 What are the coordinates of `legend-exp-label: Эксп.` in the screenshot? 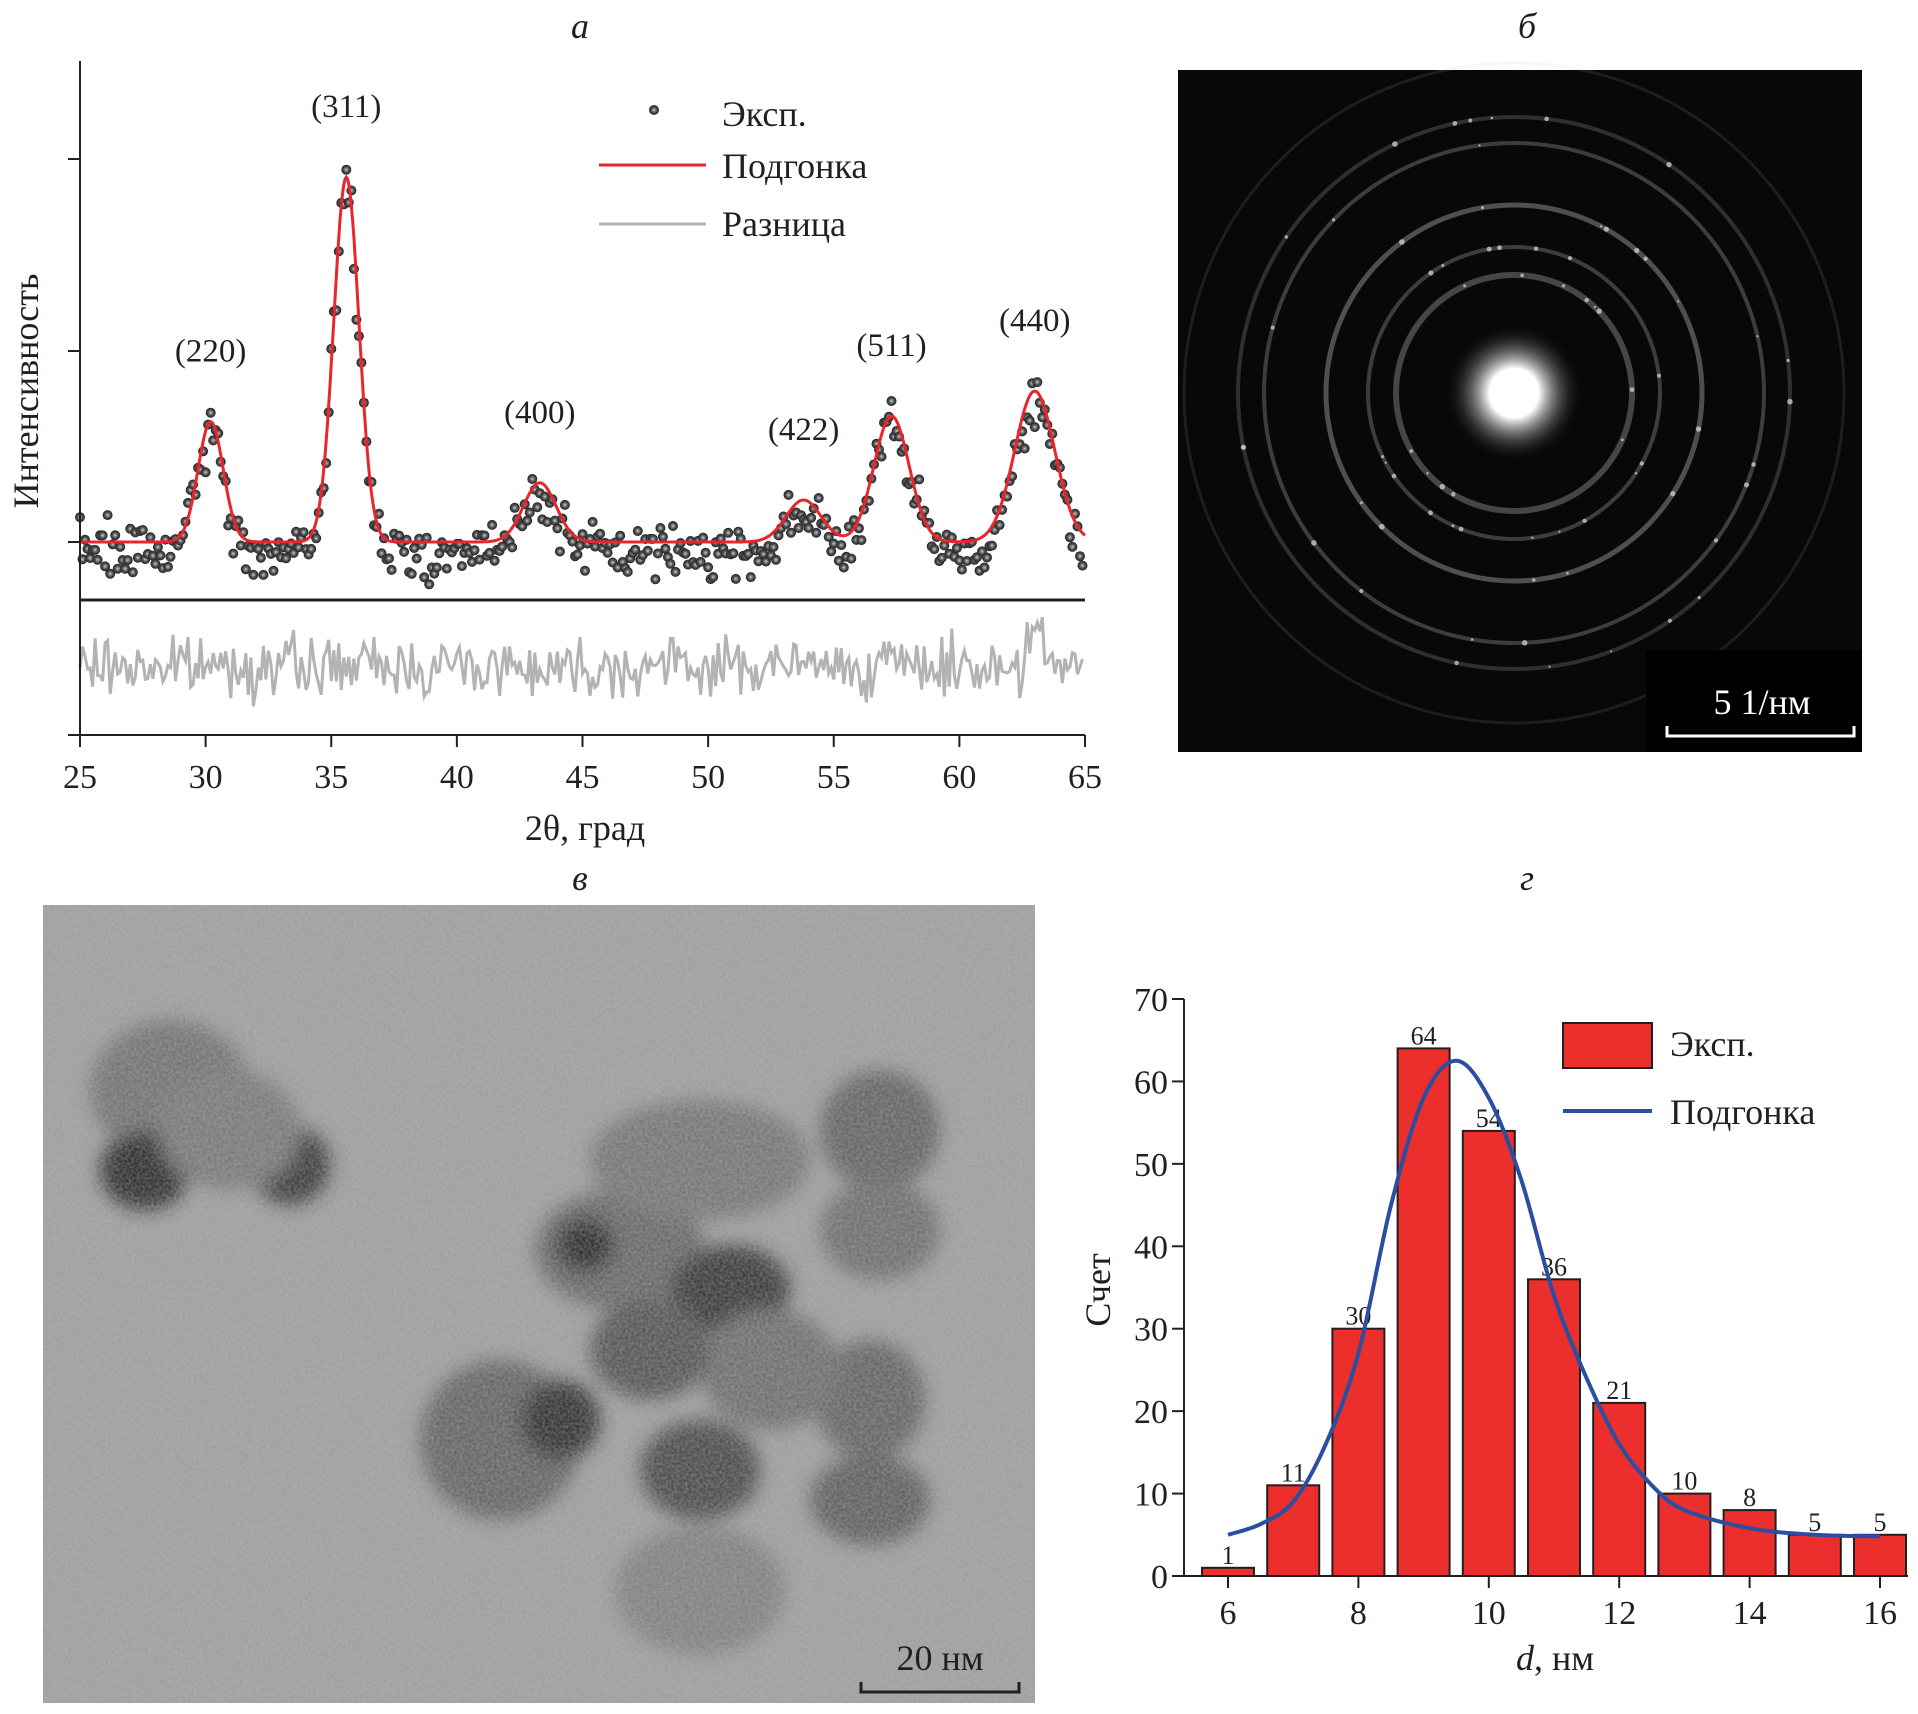 It's located at (764, 114).